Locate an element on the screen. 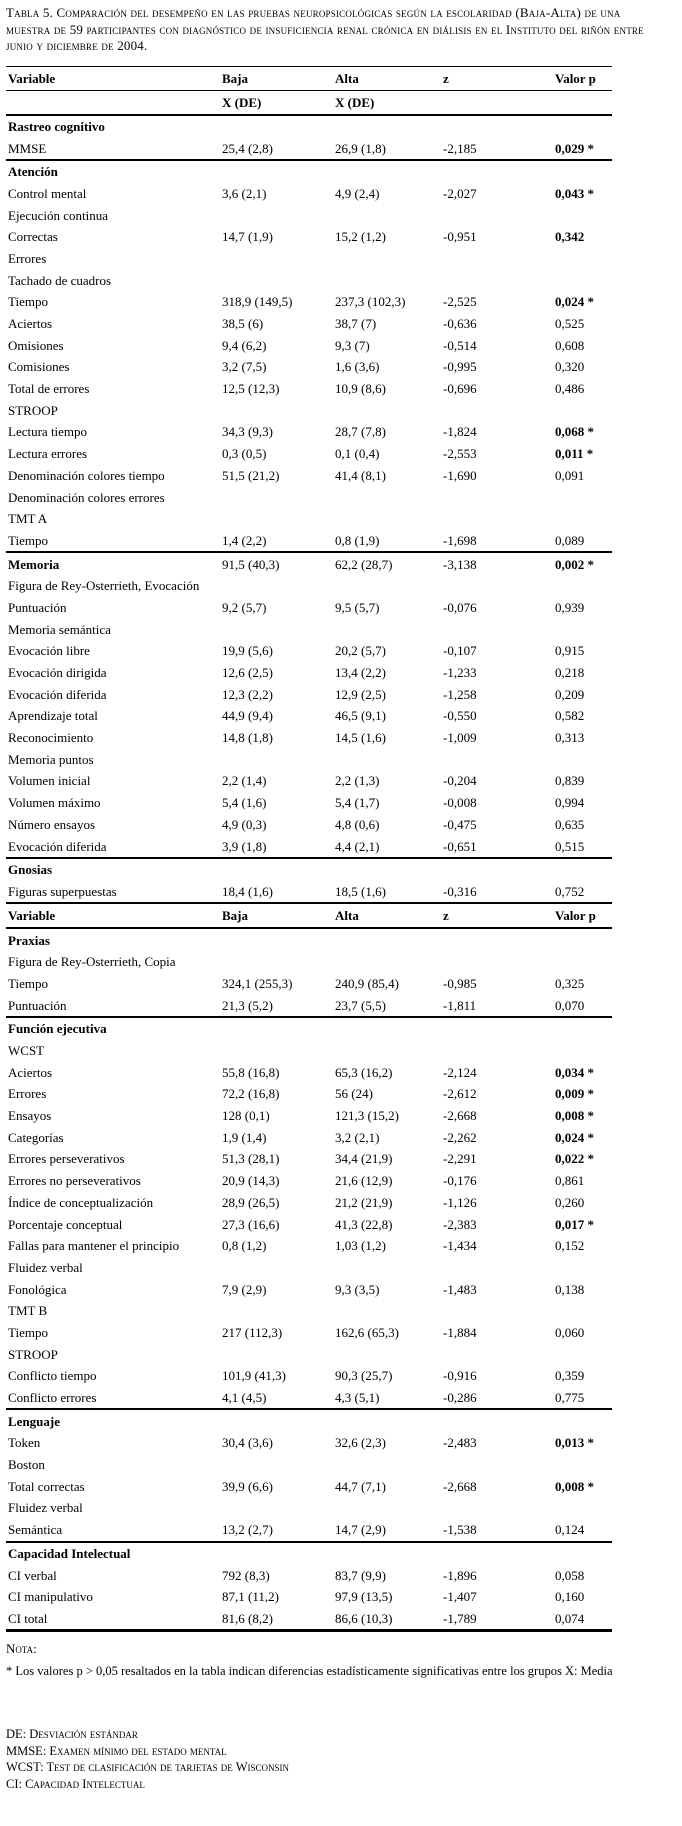 This screenshot has width=682, height=1826. valor-p-cell: 0,582 is located at coordinates (570, 716).